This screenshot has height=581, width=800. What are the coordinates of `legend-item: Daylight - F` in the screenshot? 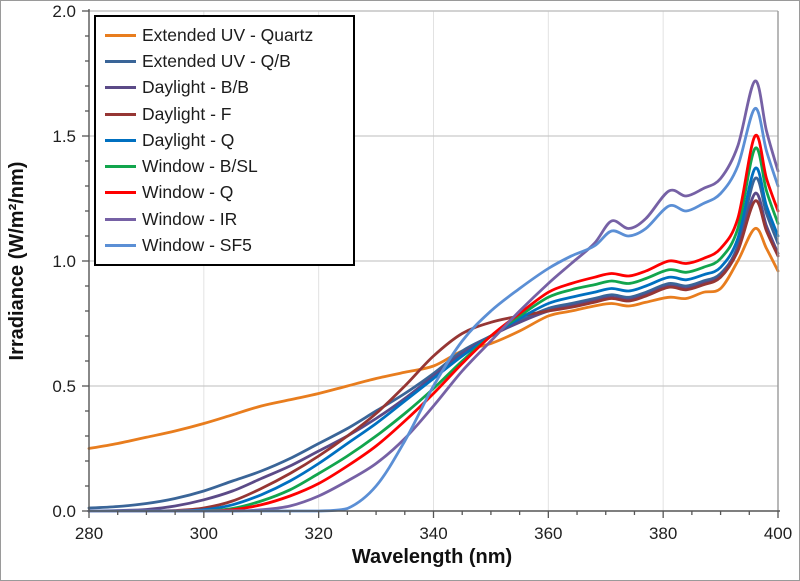 It's located at (226, 114).